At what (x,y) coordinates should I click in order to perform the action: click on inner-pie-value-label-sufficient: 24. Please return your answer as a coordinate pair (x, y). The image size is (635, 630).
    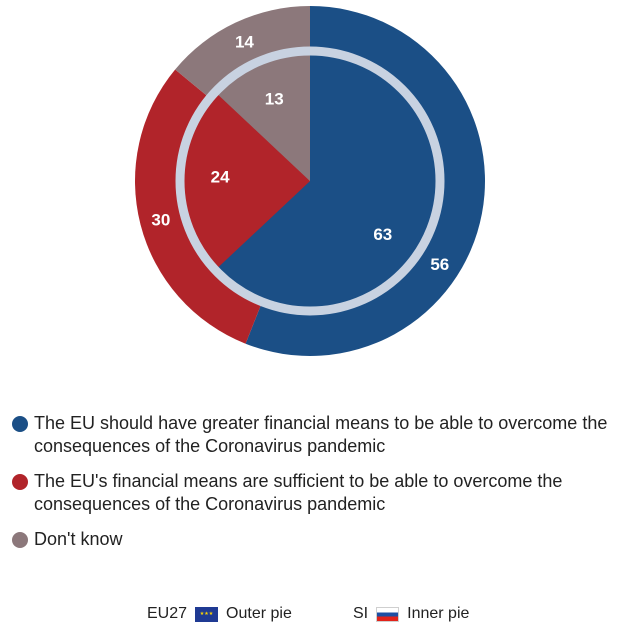
    Looking at the image, I should click on (220, 177).